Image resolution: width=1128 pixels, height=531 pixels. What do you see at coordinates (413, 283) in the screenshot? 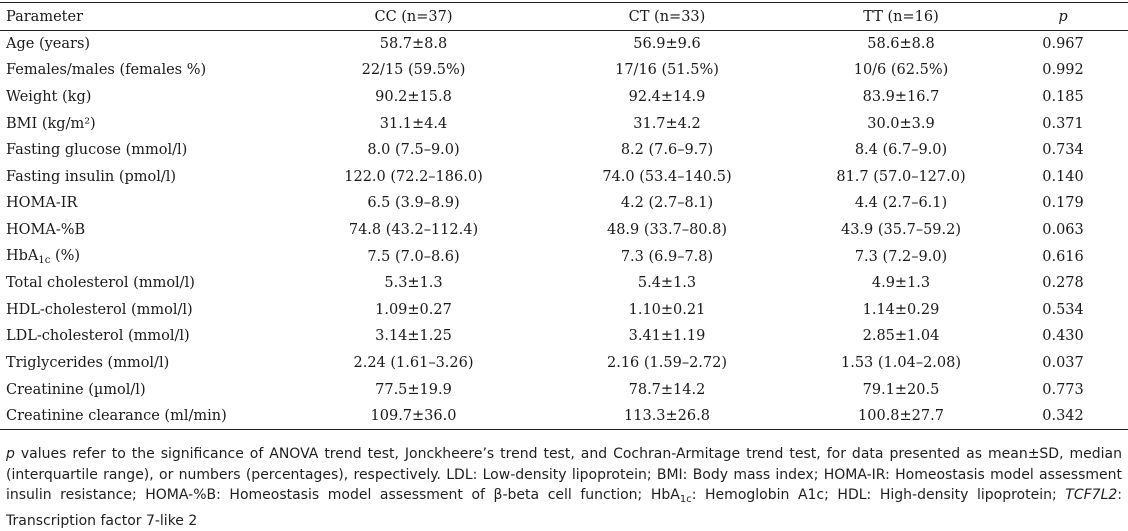
I see `cell-cc: 5.3±1.3` at bounding box center [413, 283].